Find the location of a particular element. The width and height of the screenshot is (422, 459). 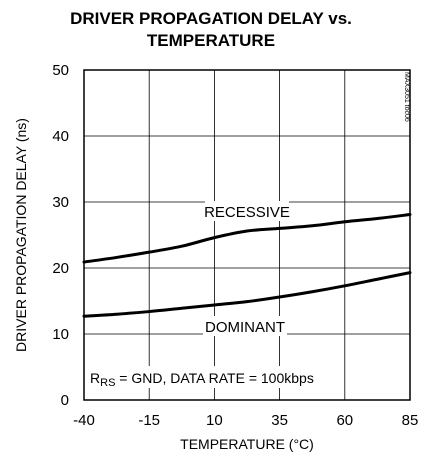

x-tick-label: 60 is located at coordinates (344, 420).